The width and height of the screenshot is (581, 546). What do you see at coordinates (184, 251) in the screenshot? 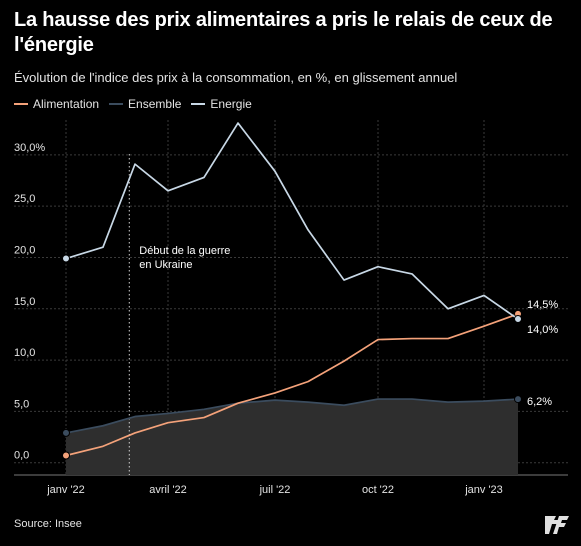
I see `annotation-line-text-0: Début de la guerre` at bounding box center [184, 251].